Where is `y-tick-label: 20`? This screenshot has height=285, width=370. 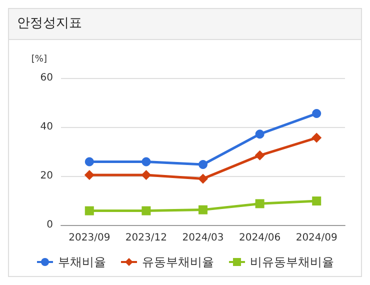 y-tick-label: 20 is located at coordinates (46, 176).